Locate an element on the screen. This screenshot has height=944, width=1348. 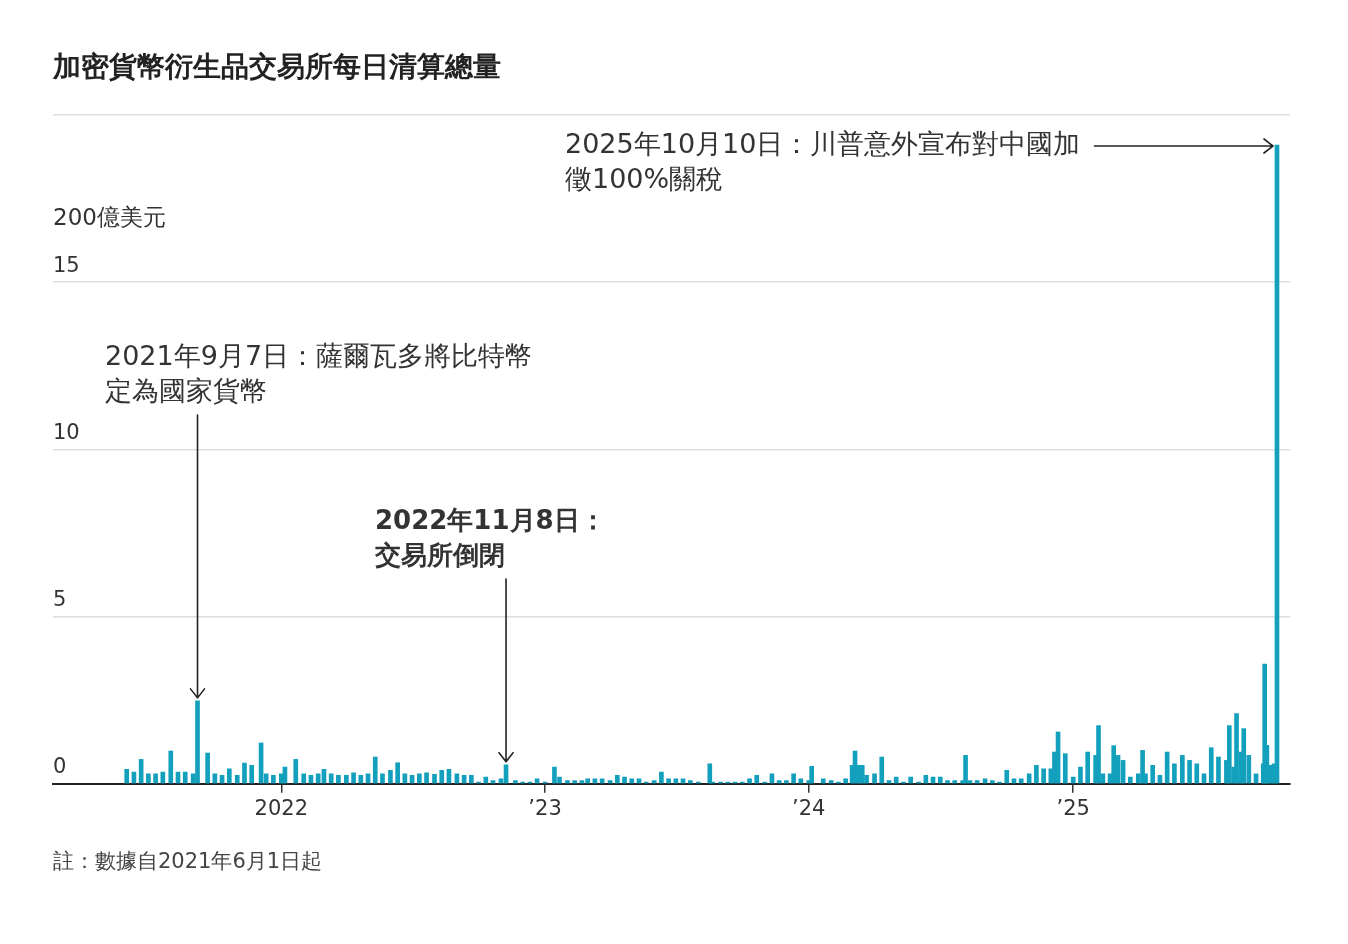
y-axis-title: 200億美元 is located at coordinates (109, 216).